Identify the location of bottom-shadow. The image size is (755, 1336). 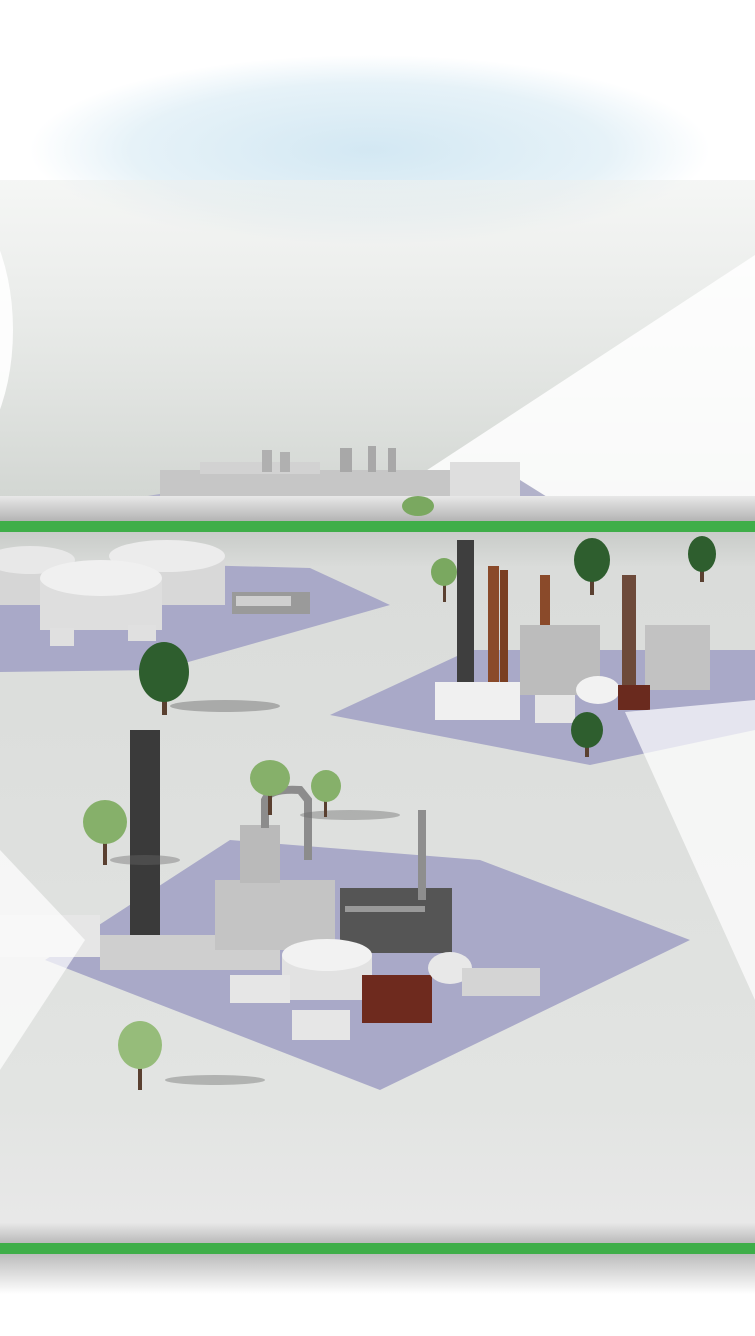
(377, 1274).